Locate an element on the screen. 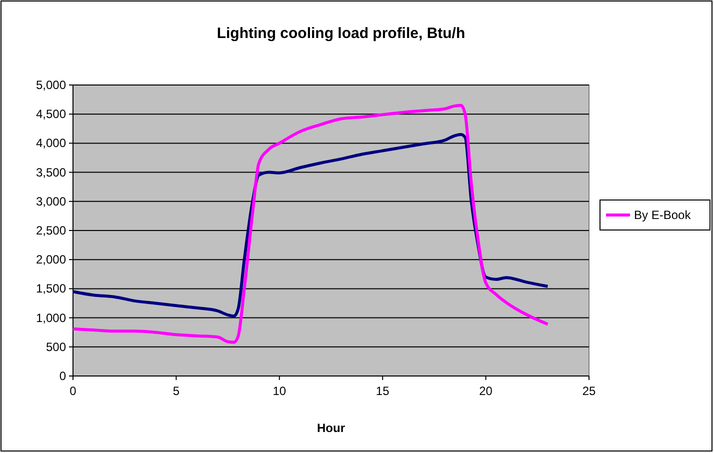 Image resolution: width=714 pixels, height=453 pixels. y-tick-label: 2,000 is located at coordinates (51, 259).